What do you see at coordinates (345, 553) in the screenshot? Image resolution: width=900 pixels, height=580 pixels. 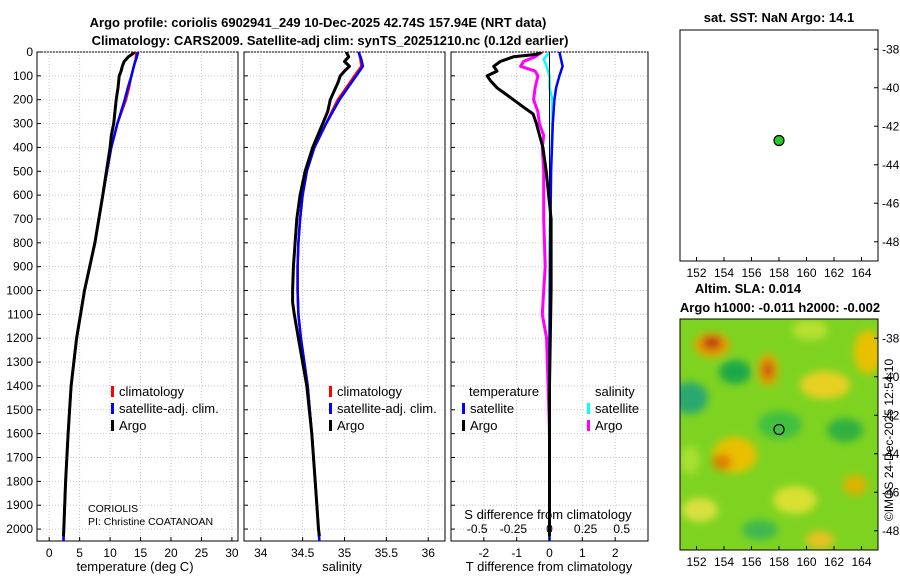 I see `x-tick-label: 35` at bounding box center [345, 553].